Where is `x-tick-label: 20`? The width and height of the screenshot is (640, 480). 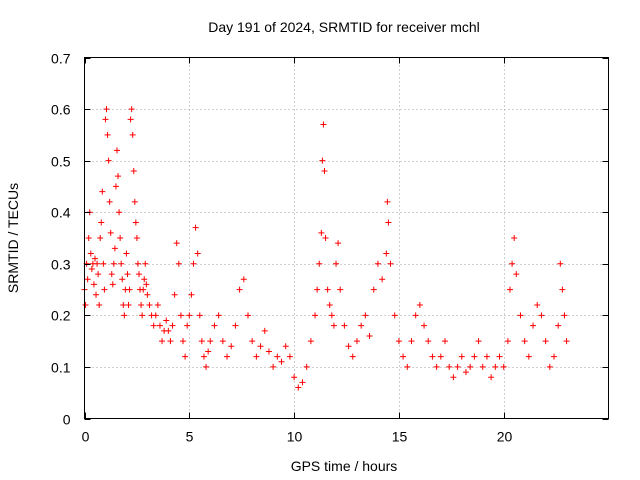
x-tick-label: 20 is located at coordinates (505, 437).